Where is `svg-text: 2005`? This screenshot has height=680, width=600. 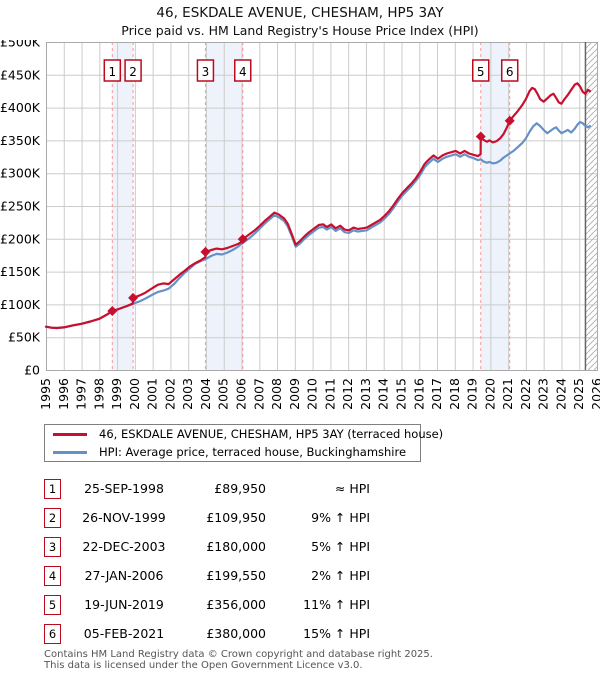 svg-text: 2005 is located at coordinates (223, 394).